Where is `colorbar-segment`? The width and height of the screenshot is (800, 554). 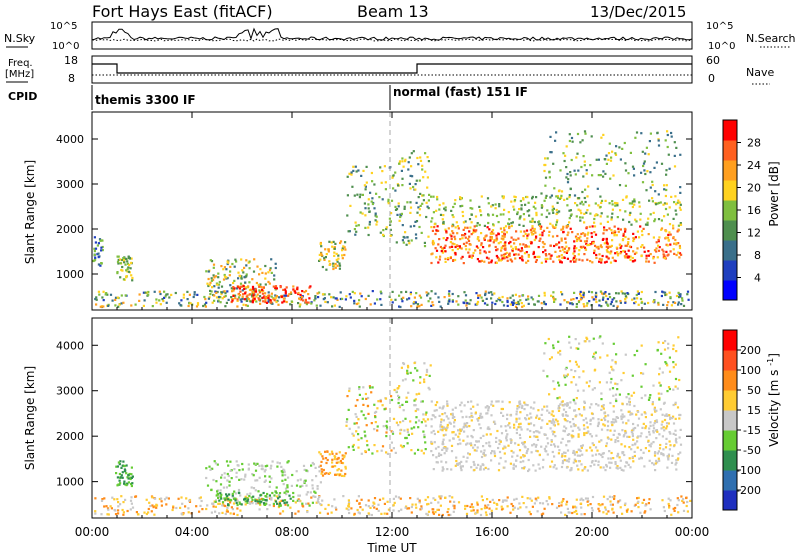 colorbar-segment is located at coordinates (730, 230).